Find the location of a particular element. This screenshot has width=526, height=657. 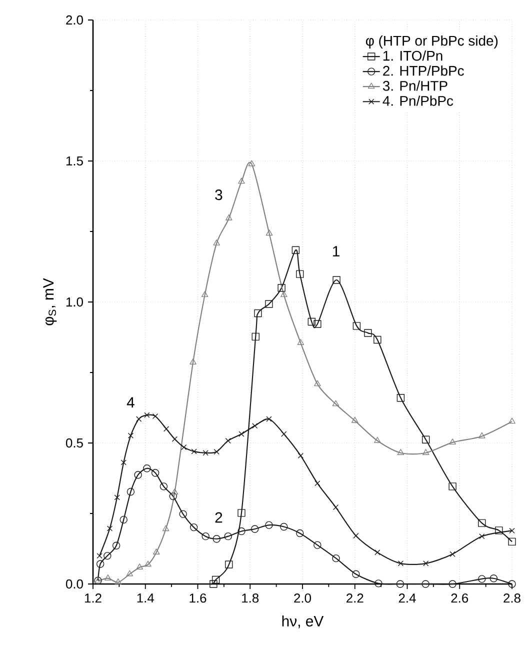

y-tick-label: 0.0 is located at coordinates (74, 584).